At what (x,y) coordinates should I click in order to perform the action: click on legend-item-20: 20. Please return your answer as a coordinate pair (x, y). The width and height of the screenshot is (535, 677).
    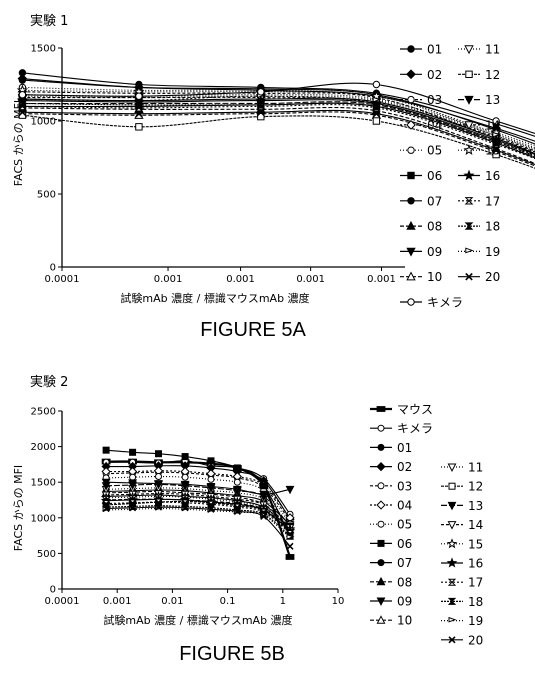
    Looking at the image, I should click on (462, 640).